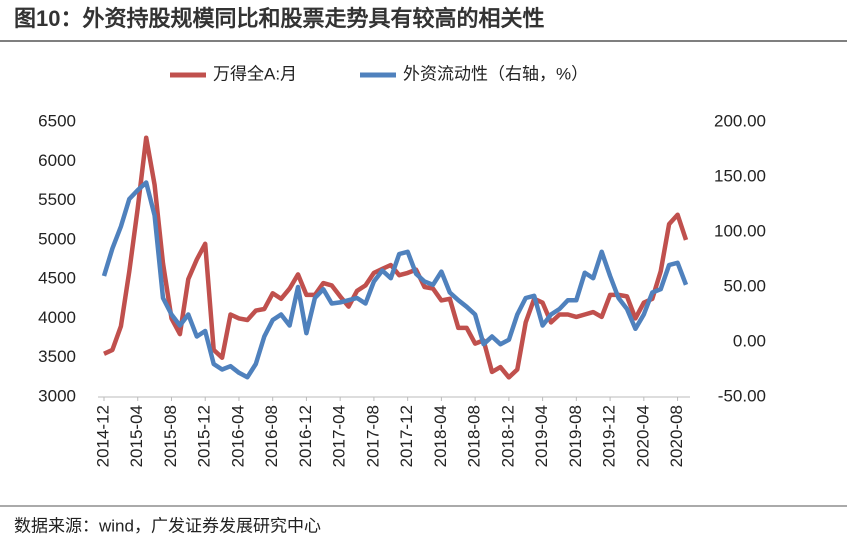 This screenshot has height=549, width=847. Describe the element at coordinates (102, 436) in the screenshot. I see `x-tick-label: 2014-12` at that location.